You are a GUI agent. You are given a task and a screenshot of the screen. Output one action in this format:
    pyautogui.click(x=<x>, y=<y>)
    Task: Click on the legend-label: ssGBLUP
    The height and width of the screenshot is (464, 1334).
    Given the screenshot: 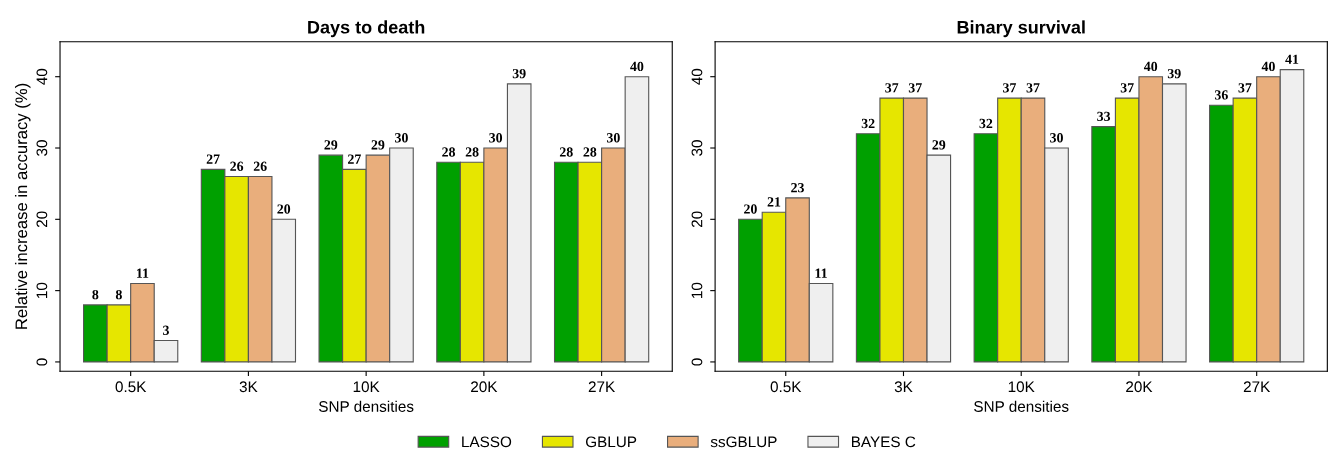 What is the action you would take?
    pyautogui.click(x=743, y=442)
    